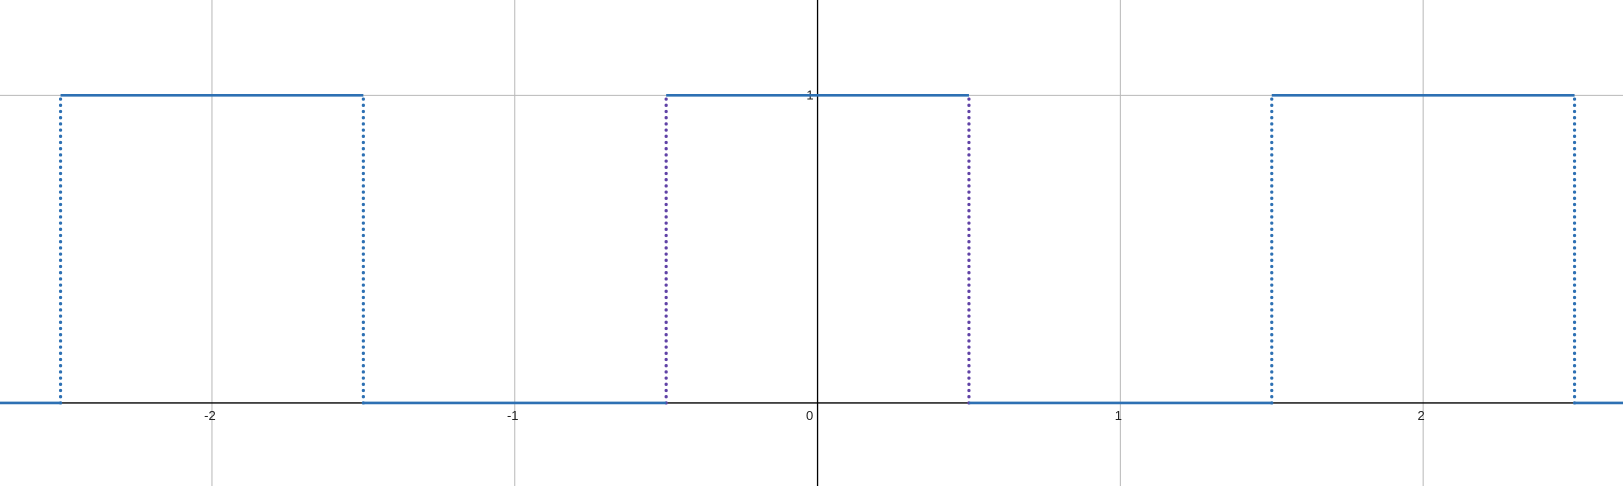 The height and width of the screenshot is (486, 1623). Describe the element at coordinates (809, 415) in the screenshot. I see `x-tick-label: 0` at that location.